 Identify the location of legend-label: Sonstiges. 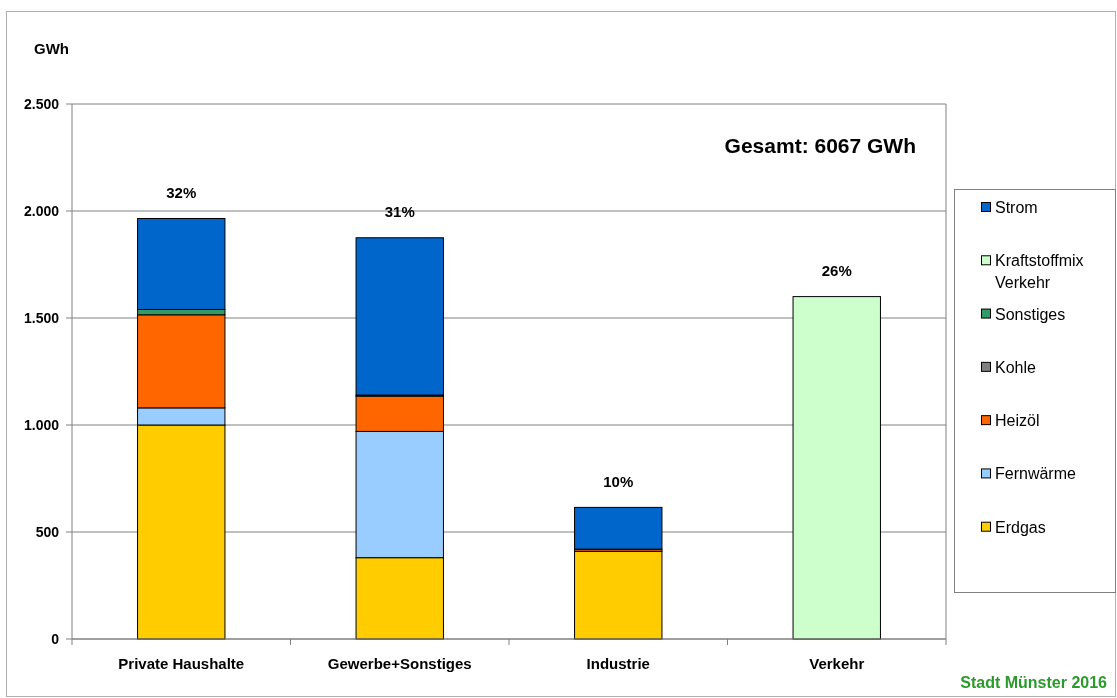
(1030, 314).